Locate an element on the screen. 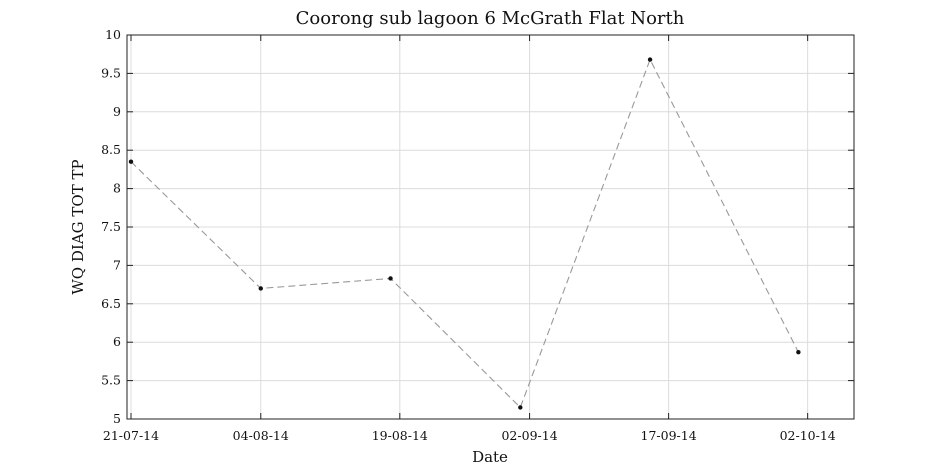  y-tick-label: 5.5 is located at coordinates (111, 380).